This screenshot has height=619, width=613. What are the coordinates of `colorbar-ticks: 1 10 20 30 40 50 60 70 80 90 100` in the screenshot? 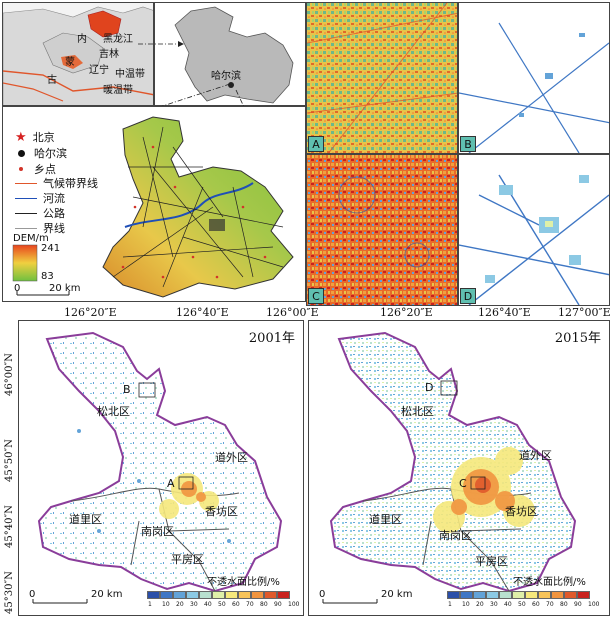 It's located at (224, 606).